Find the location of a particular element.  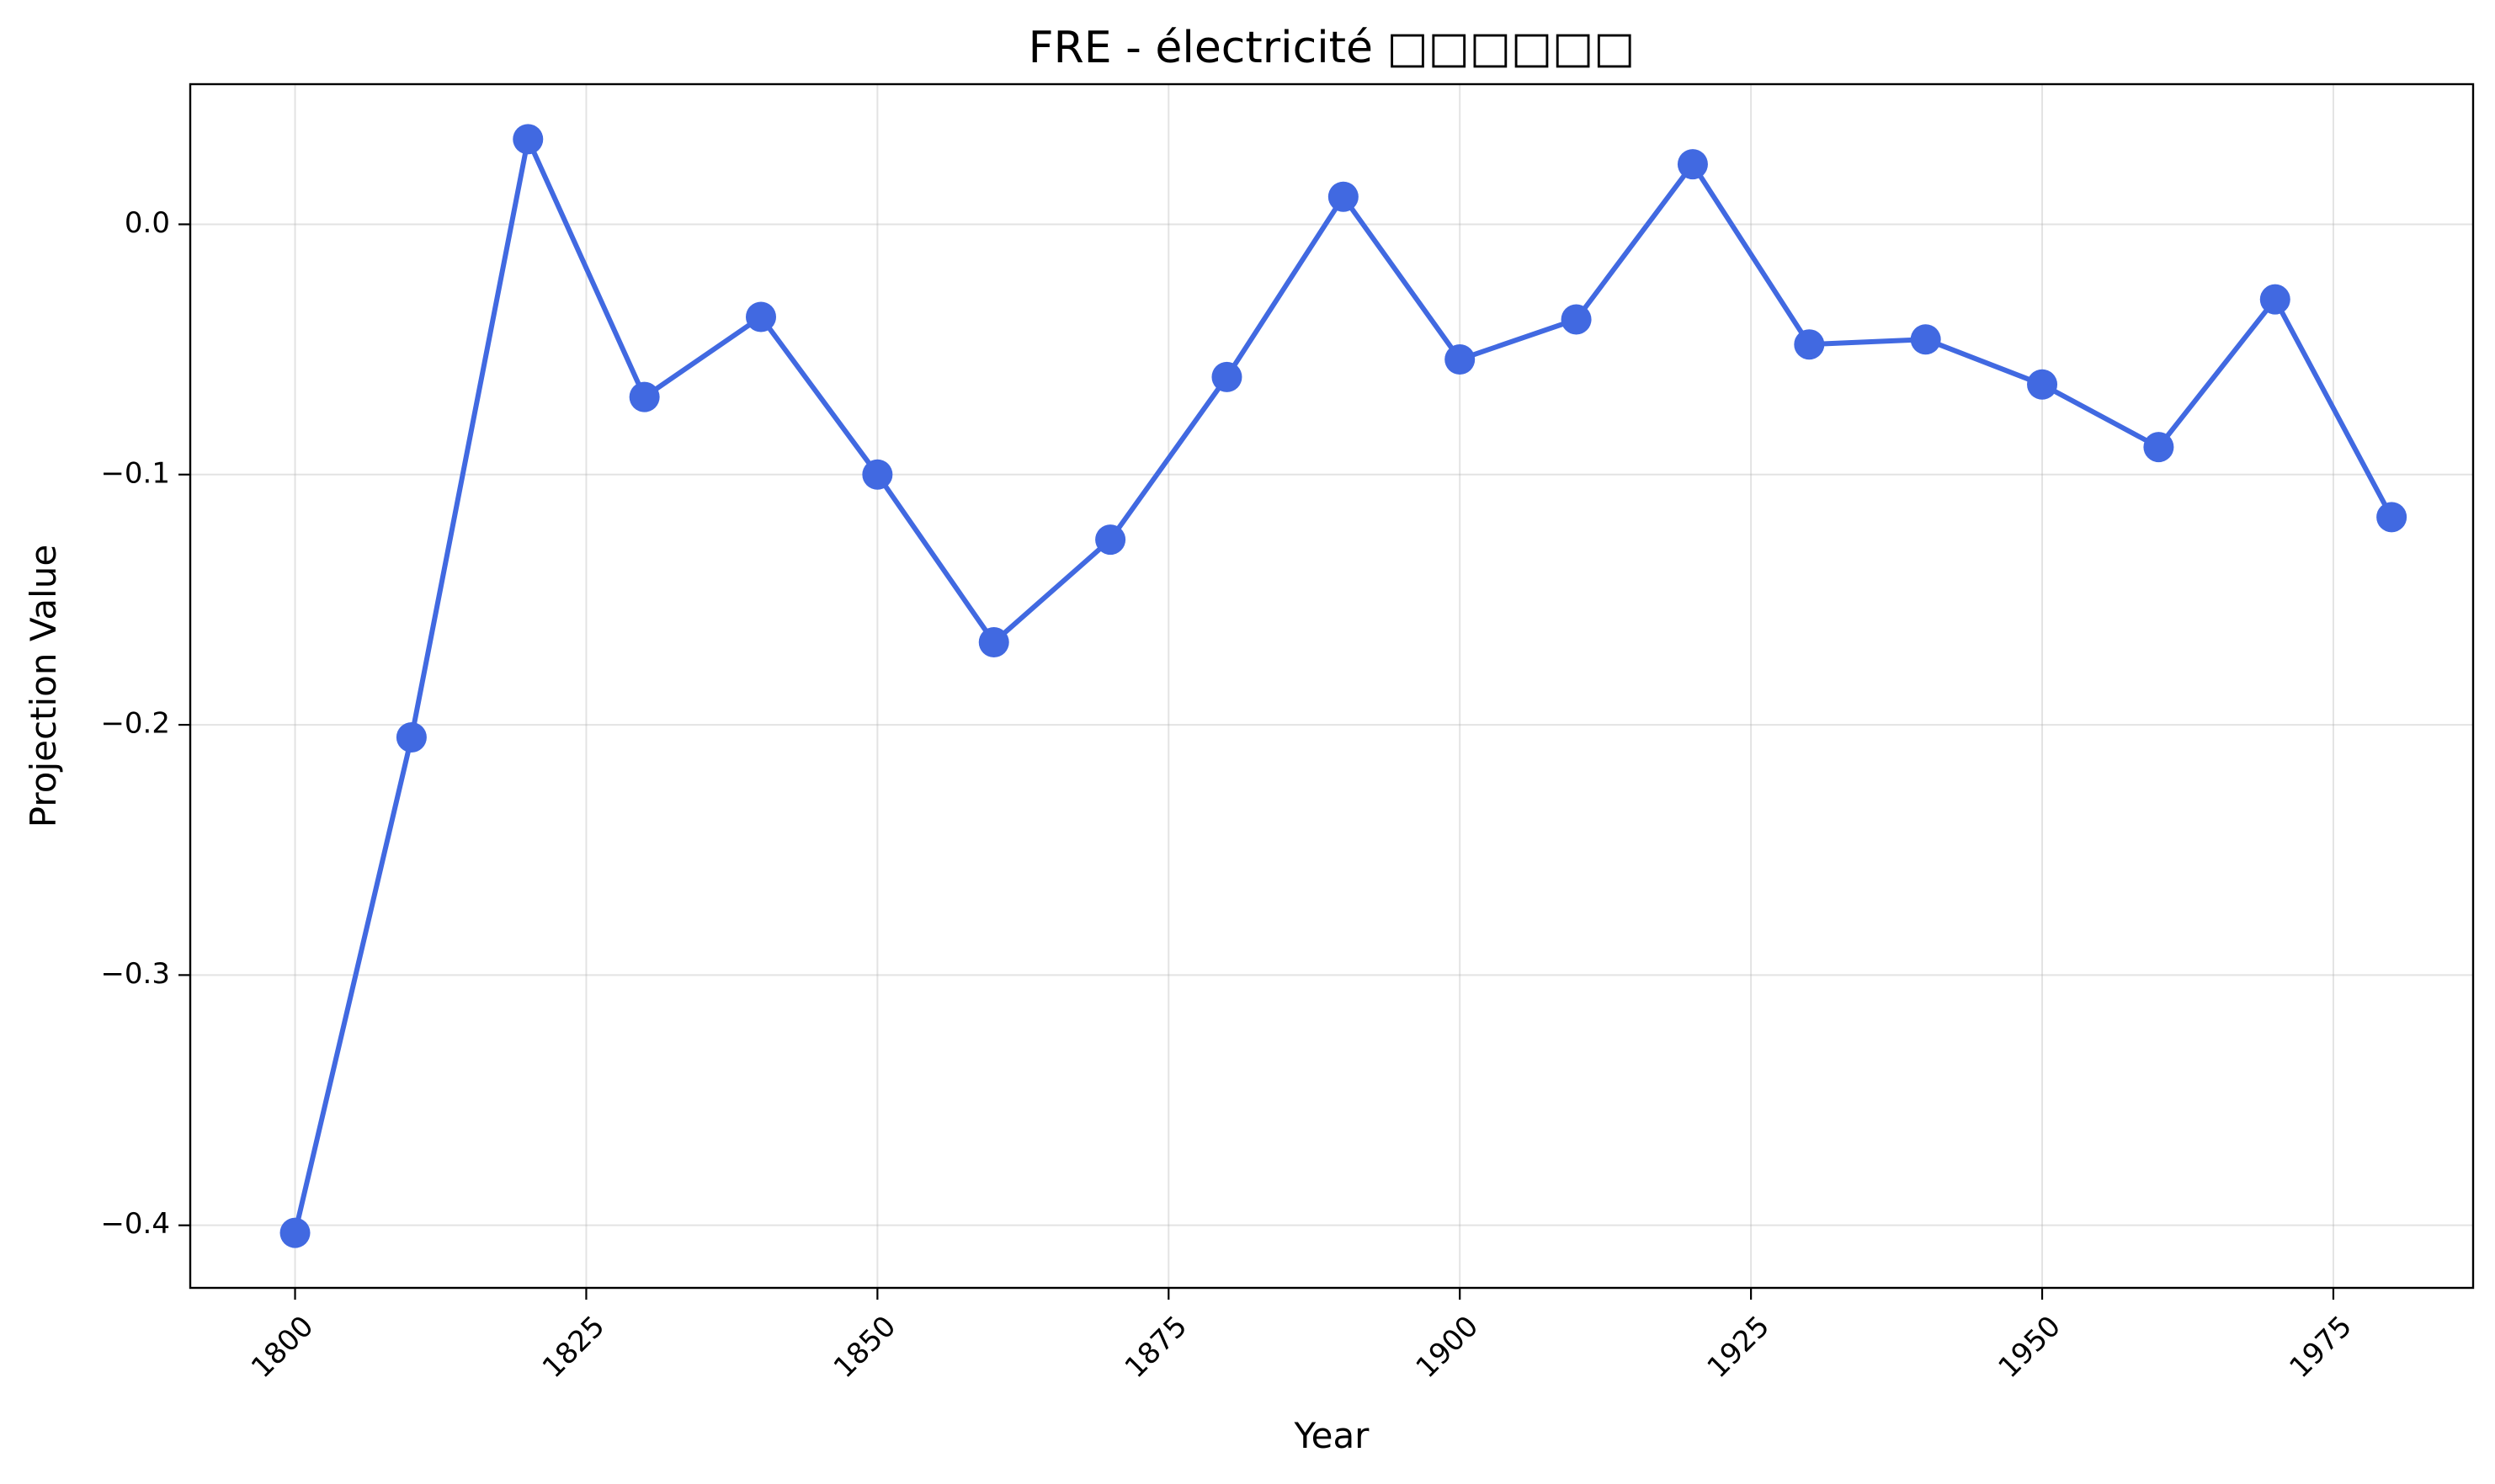

x-tick-label: 1975 is located at coordinates (2320, 1347).